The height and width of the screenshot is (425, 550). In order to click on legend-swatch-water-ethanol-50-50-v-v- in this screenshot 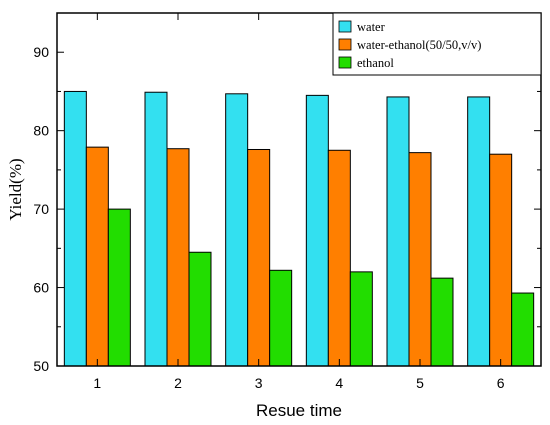, I will do `click(345, 44)`.